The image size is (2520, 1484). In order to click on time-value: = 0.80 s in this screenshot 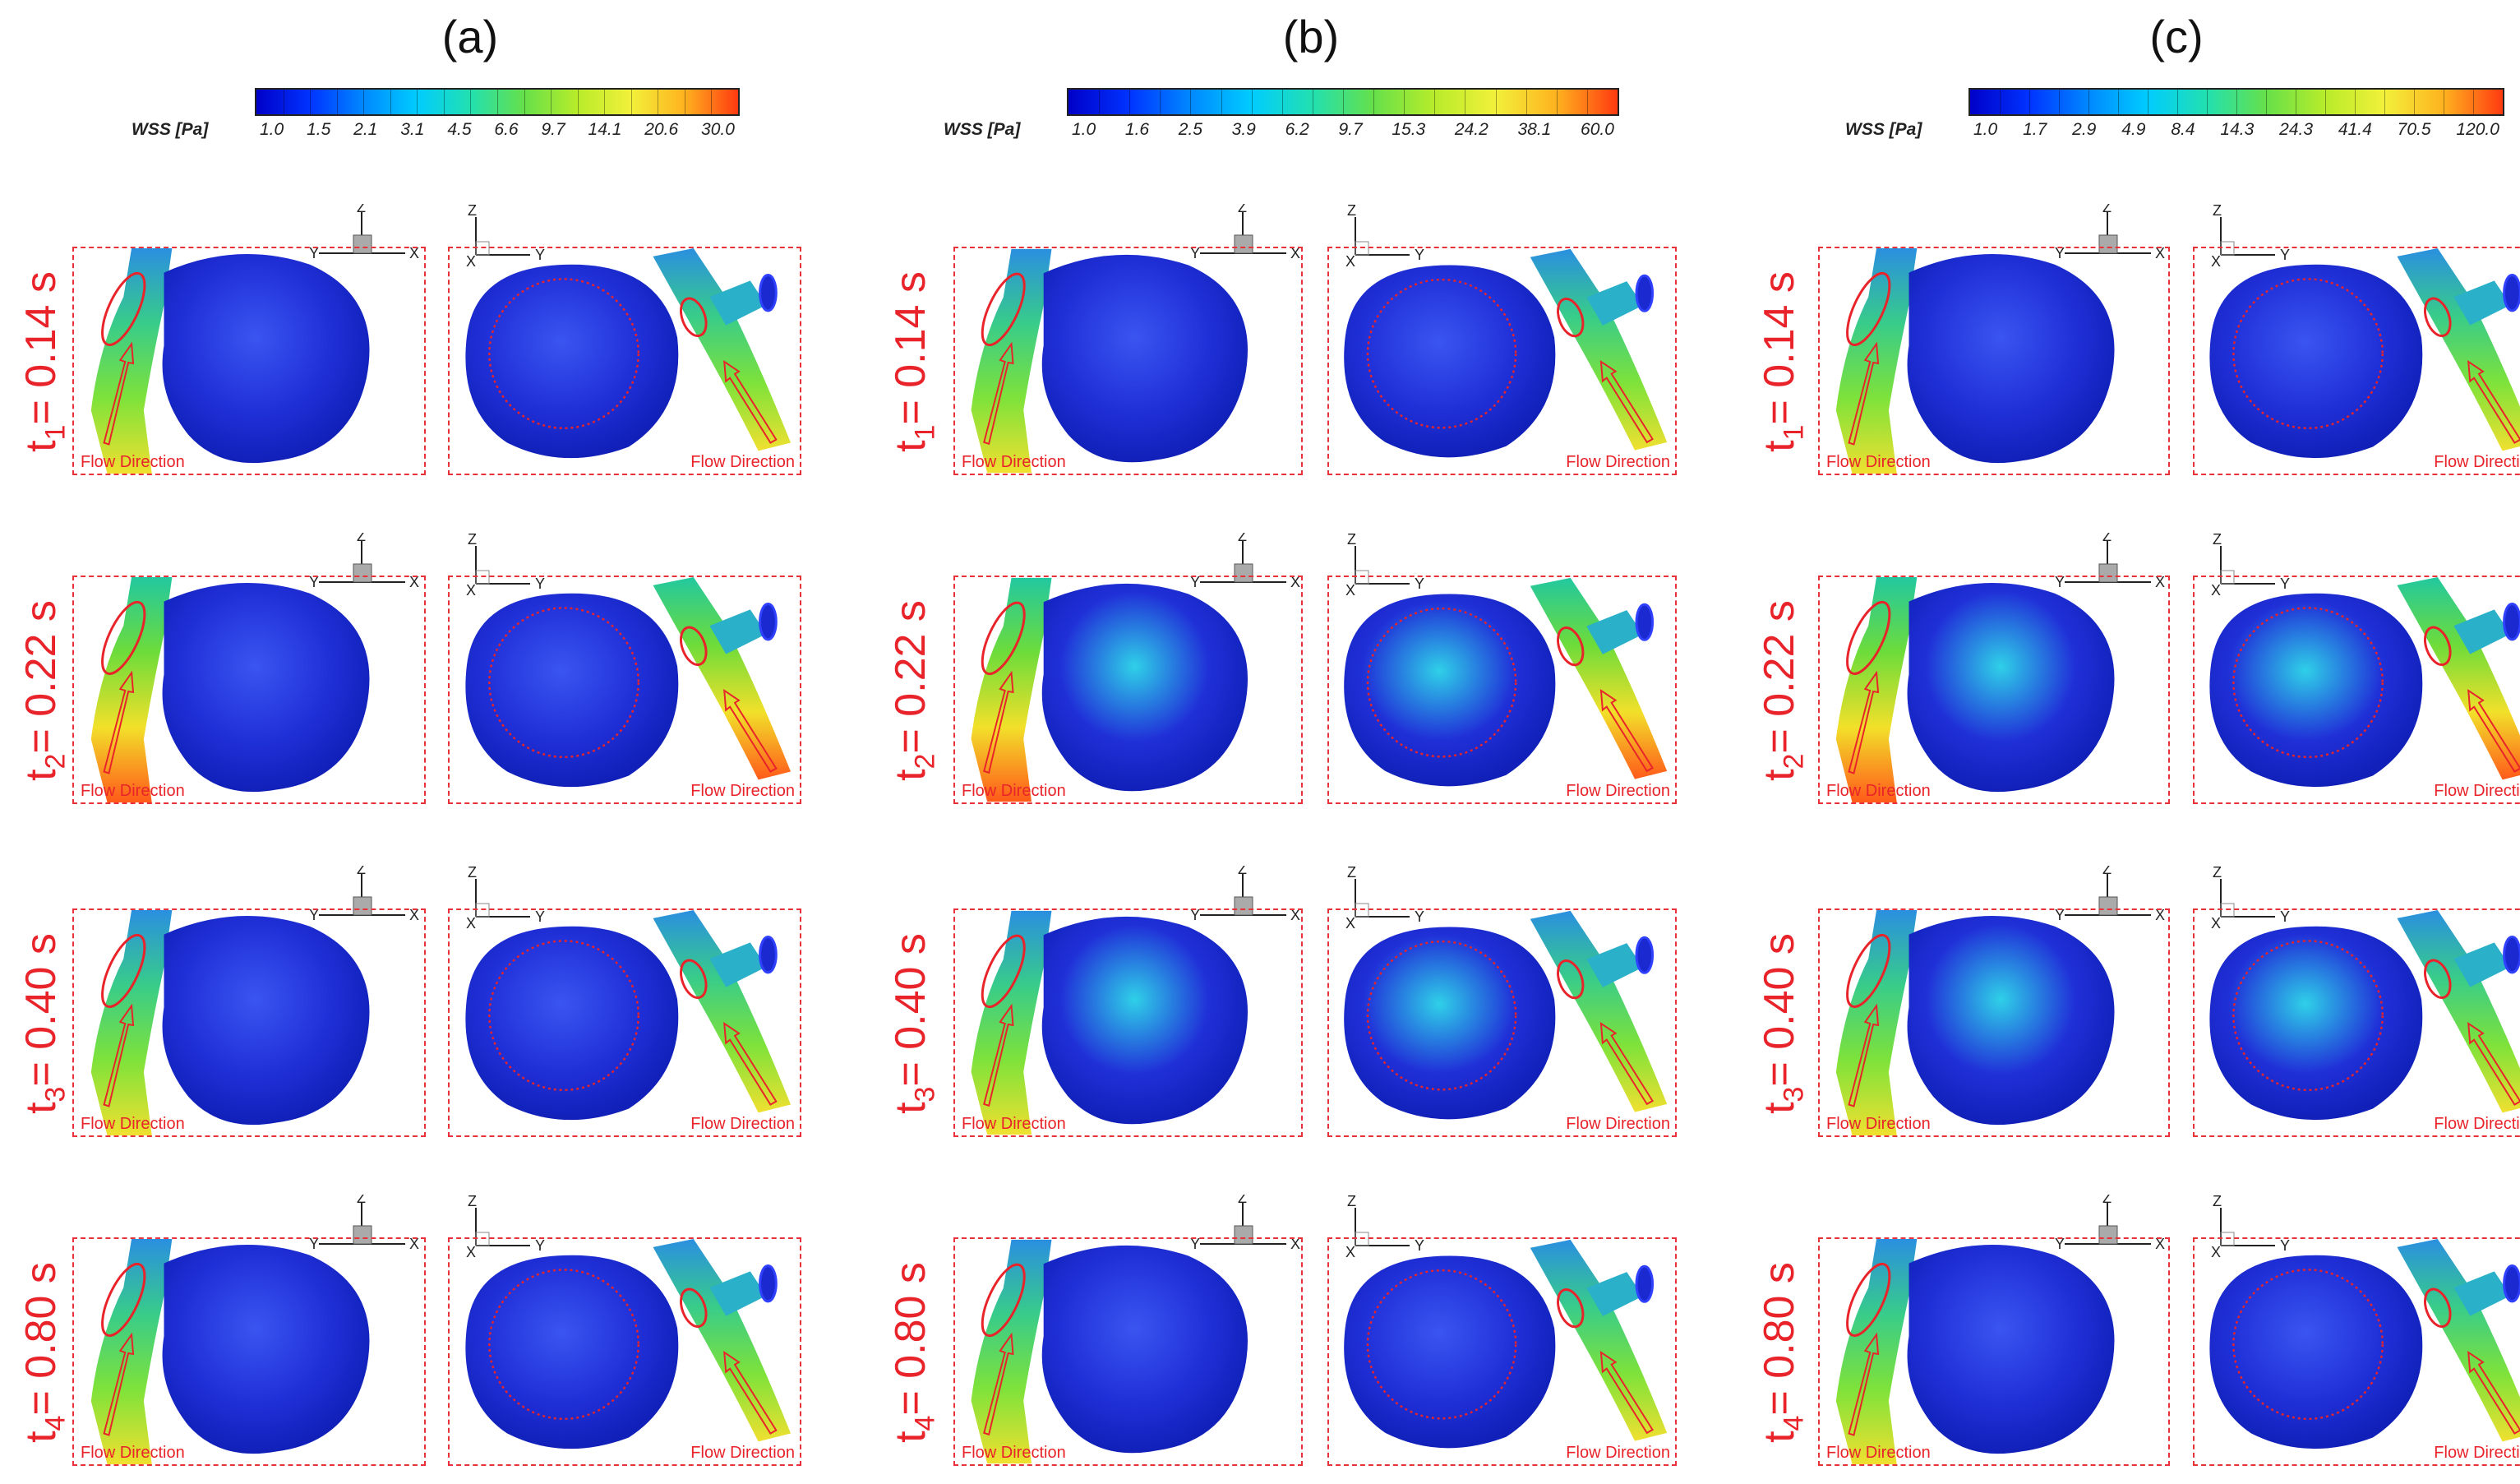, I will do `click(911, 1339)`.